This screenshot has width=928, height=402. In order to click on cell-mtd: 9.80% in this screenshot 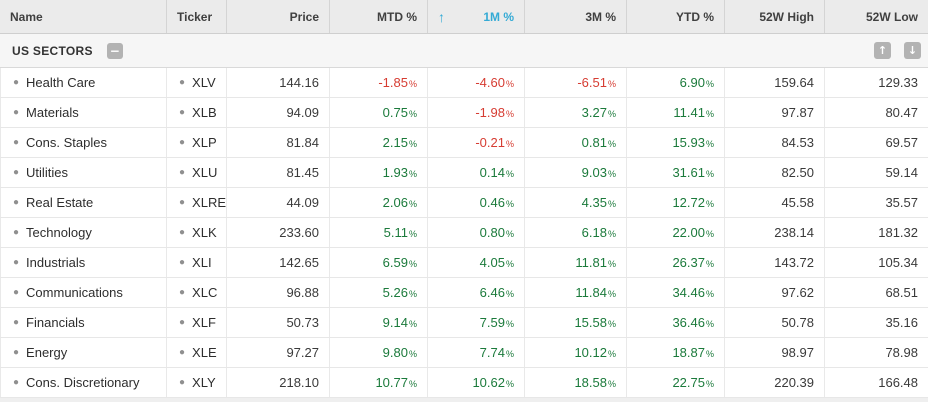, I will do `click(379, 352)`.